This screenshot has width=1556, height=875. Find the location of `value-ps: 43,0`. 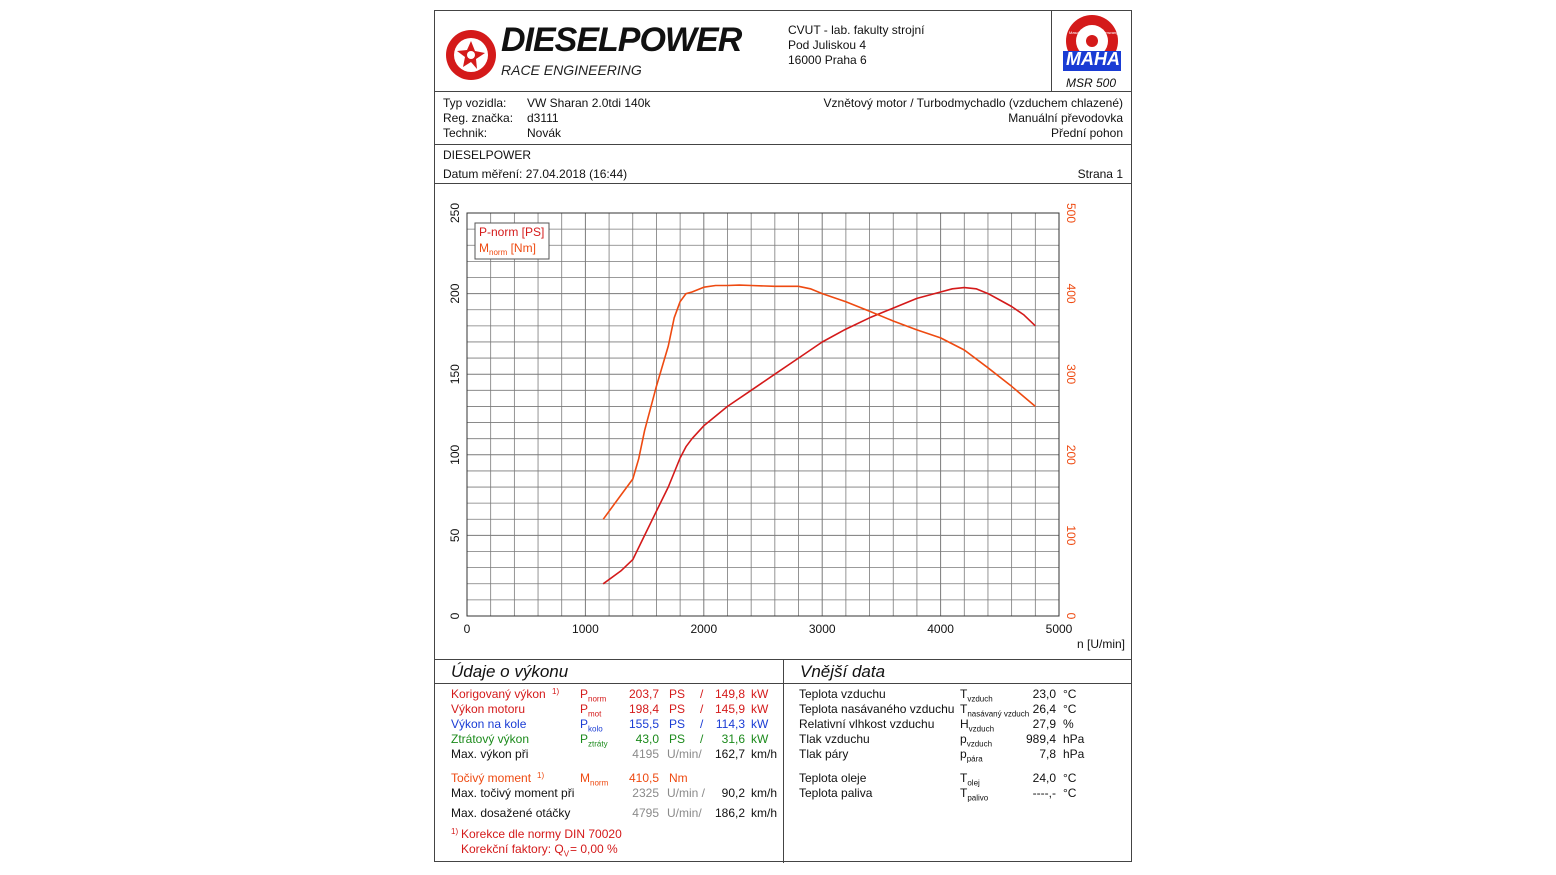

value-ps: 43,0 is located at coordinates (647, 739).